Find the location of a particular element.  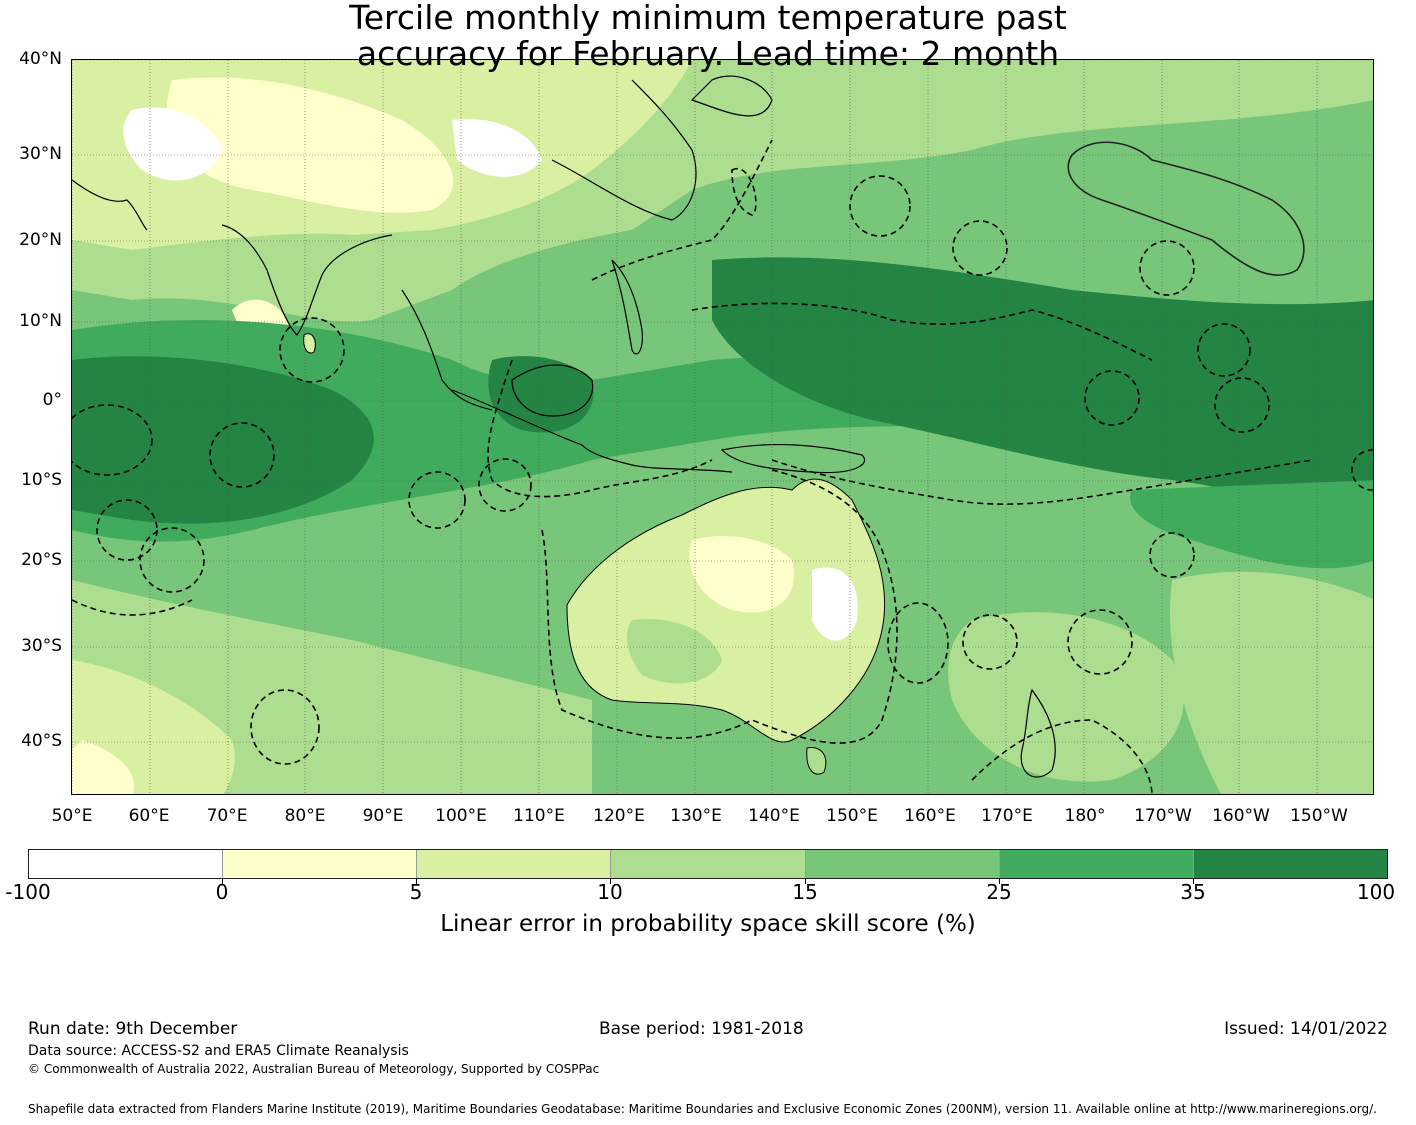

lon-label-160w: 160°W is located at coordinates (1241, 816).